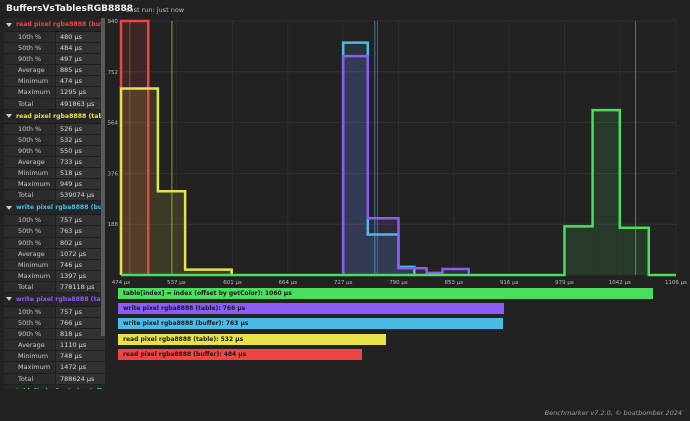  Describe the element at coordinates (80, 378) in the screenshot. I see `stat-value: 788624 µs` at that location.